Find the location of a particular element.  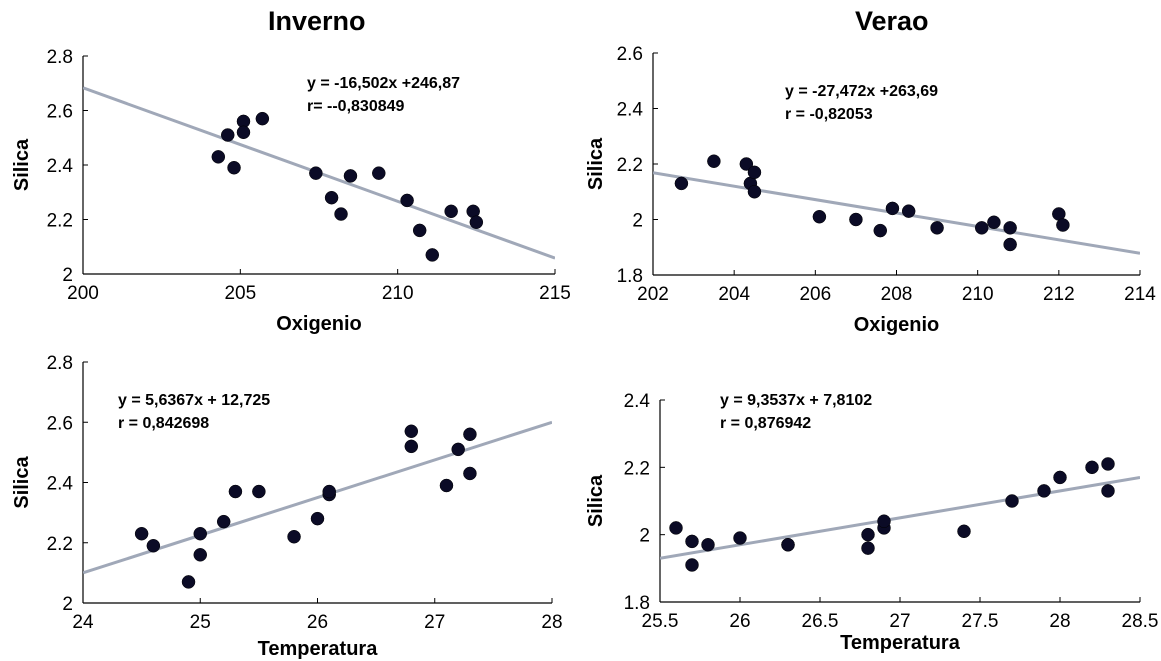

x-tick-label: 206 is located at coordinates (815, 294).